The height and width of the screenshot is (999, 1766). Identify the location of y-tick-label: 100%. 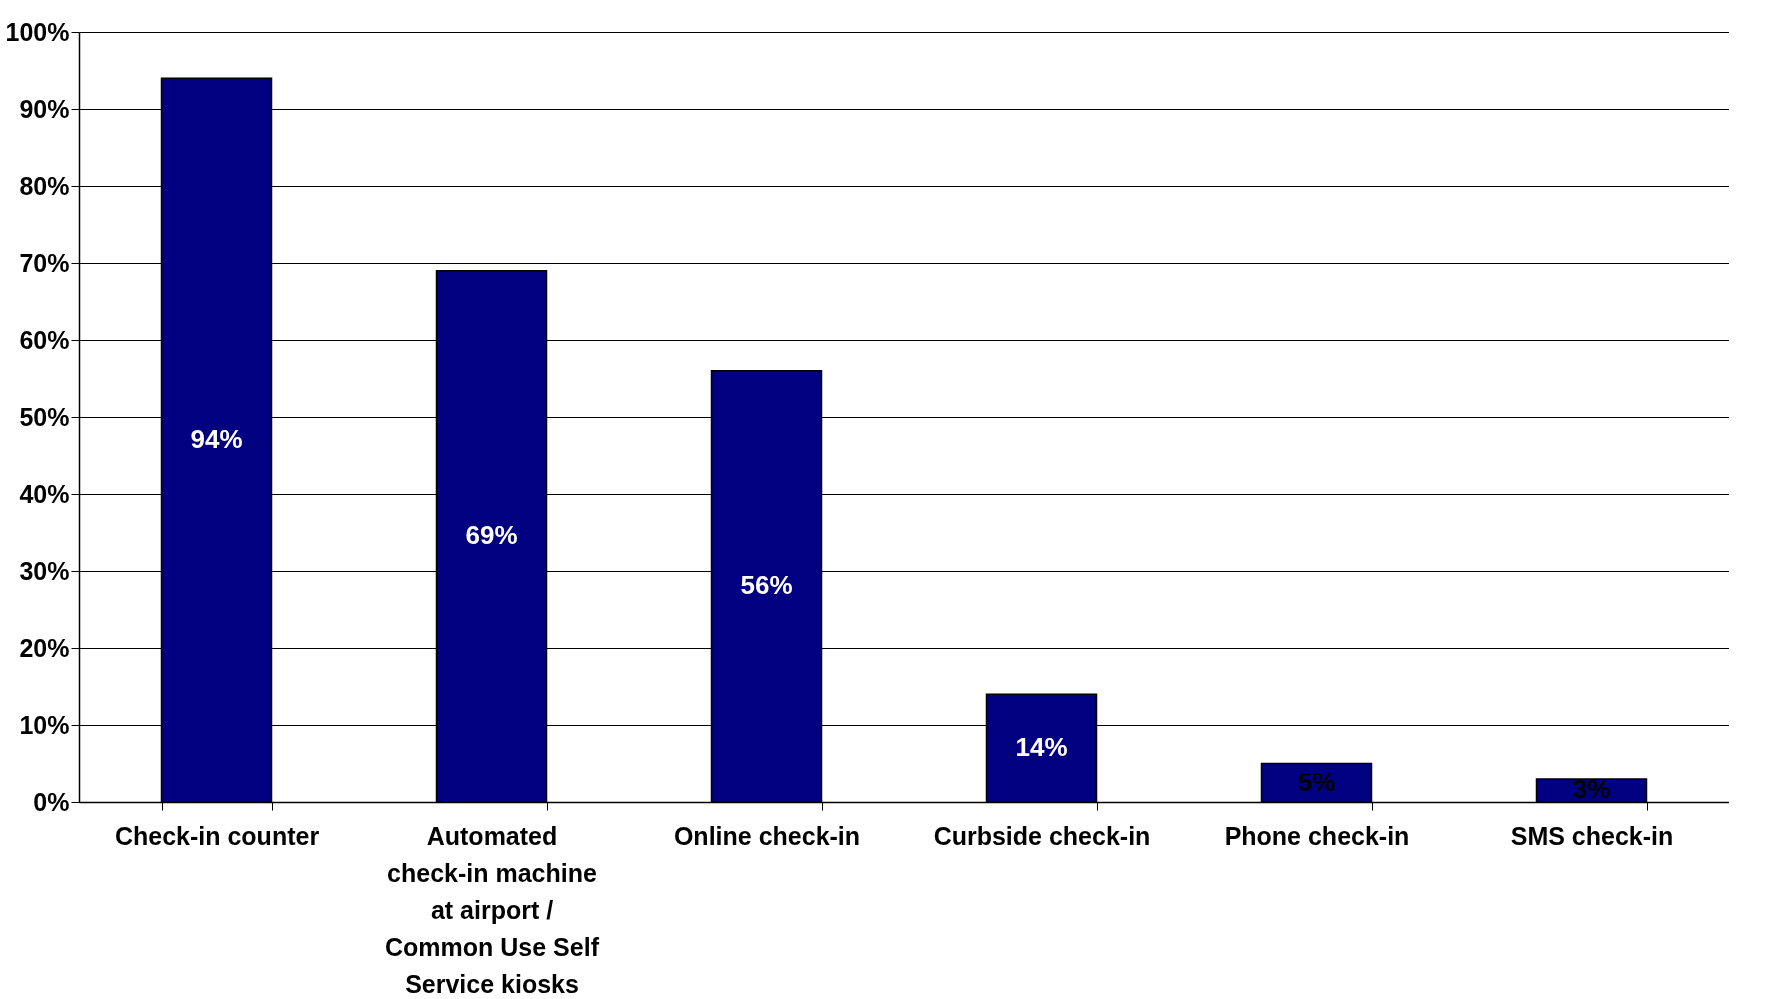
(37, 31).